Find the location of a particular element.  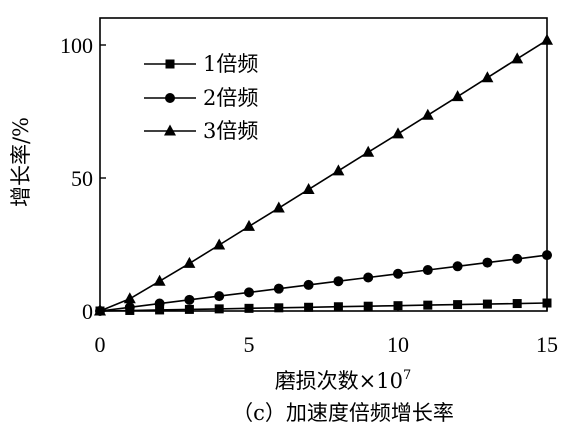

y-tick-label: 100 is located at coordinates (76, 45).